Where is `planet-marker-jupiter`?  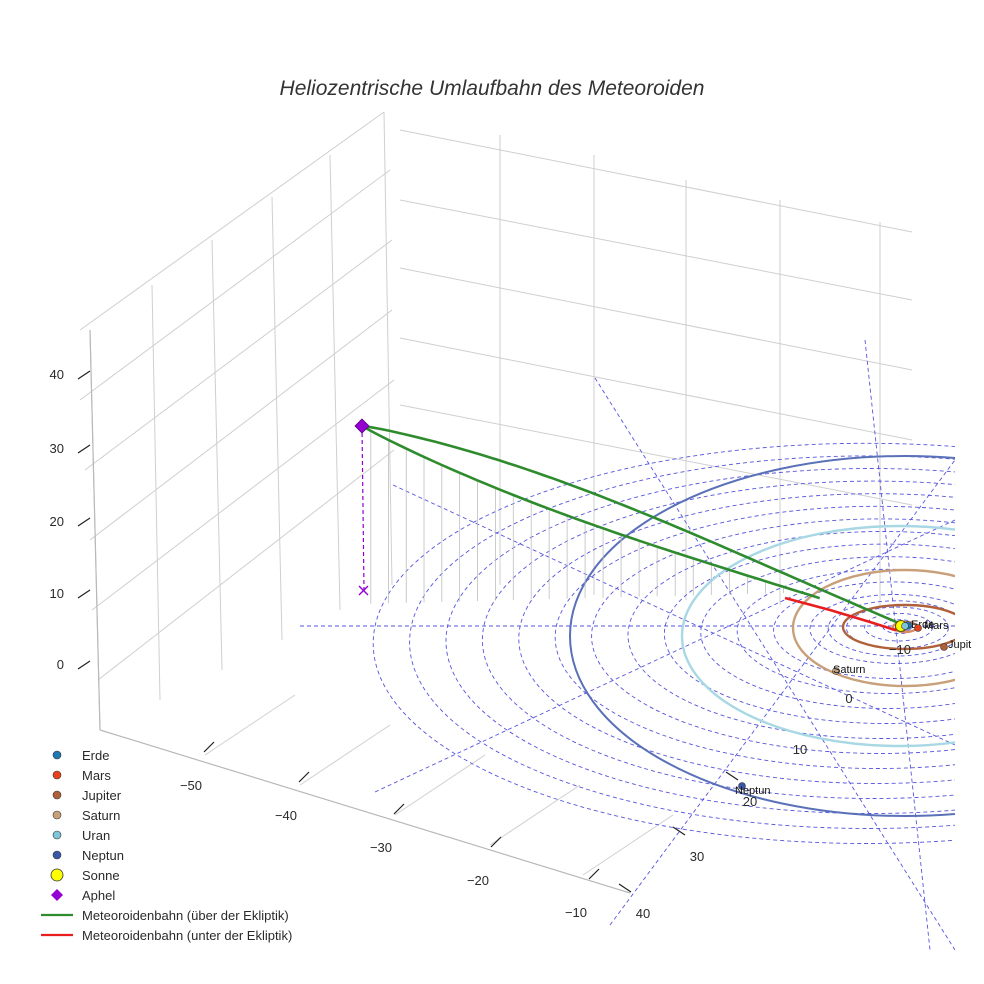
planet-marker-jupiter is located at coordinates (944, 647).